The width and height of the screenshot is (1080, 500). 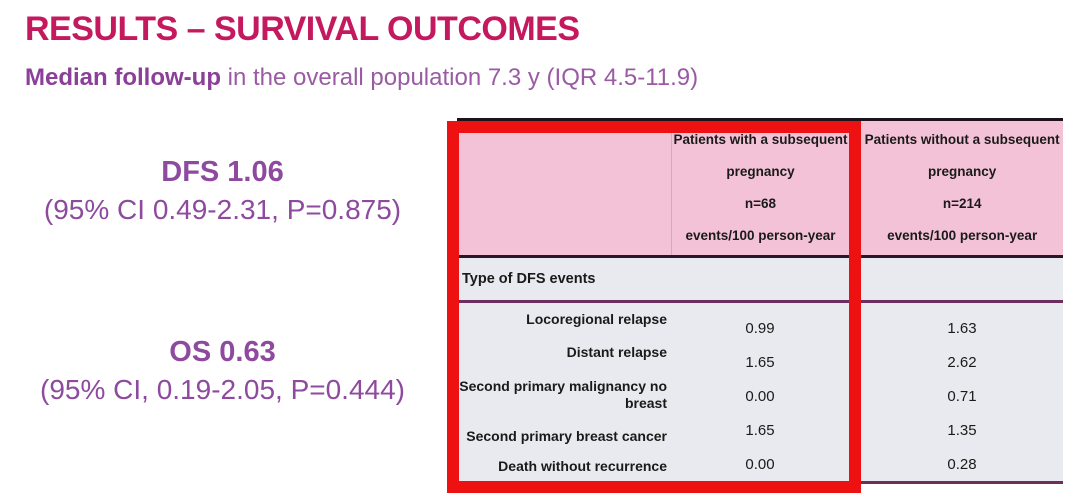 I want to click on dfs-confidence-interval: (95% CI 0.49-2.31, P=0.875), so click(x=222, y=209).